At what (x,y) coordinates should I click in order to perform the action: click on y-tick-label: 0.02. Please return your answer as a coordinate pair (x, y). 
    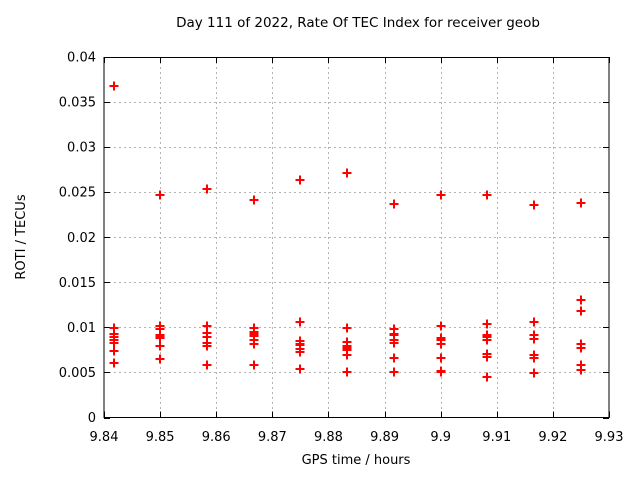
    Looking at the image, I should click on (81, 238).